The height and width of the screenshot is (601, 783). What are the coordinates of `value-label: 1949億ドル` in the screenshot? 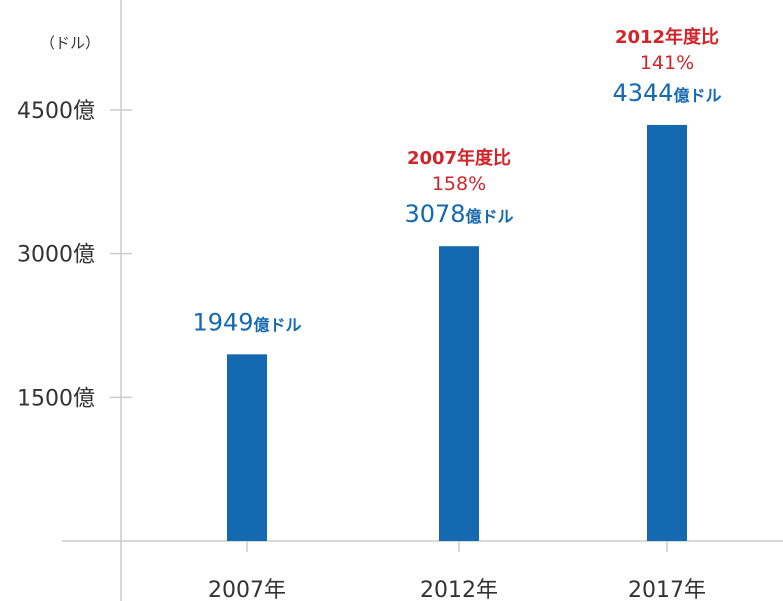 It's located at (246, 322).